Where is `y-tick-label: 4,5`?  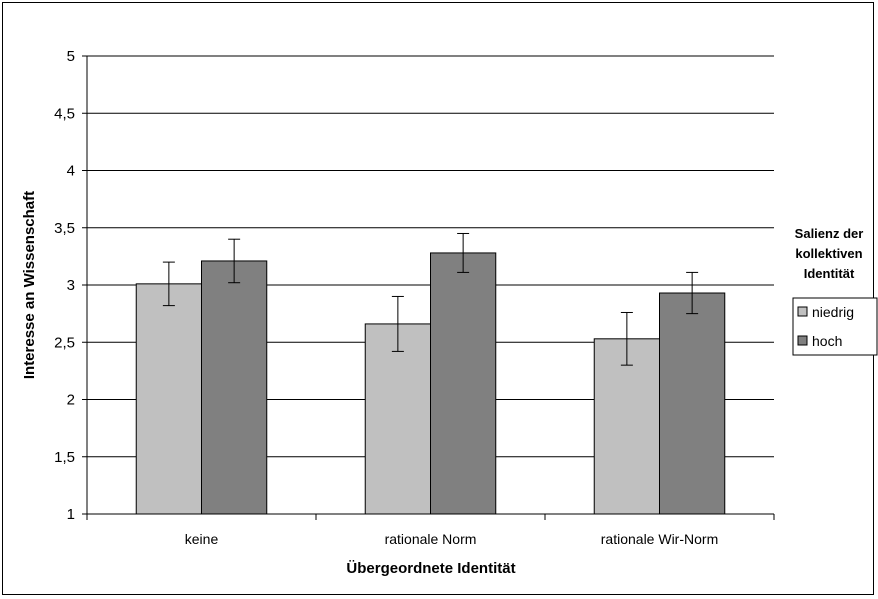
y-tick-label: 4,5 is located at coordinates (64, 113).